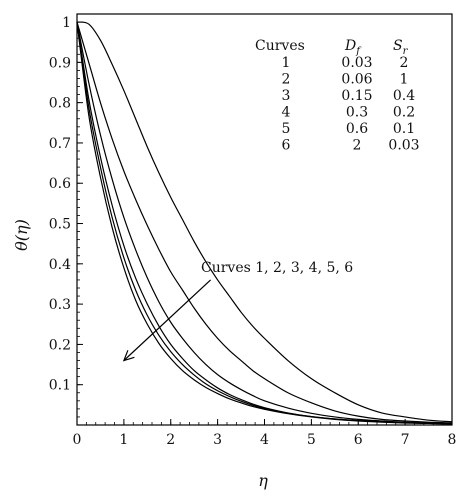 The width and height of the screenshot is (471, 500). What do you see at coordinates (358, 440) in the screenshot?
I see `x-tick-label: 6` at bounding box center [358, 440].